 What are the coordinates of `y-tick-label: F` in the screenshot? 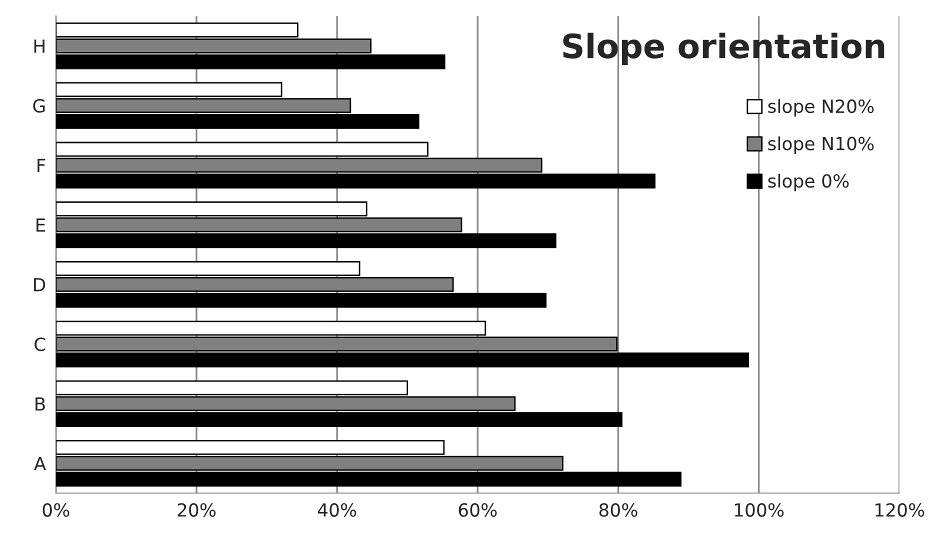 It's located at (42, 165).